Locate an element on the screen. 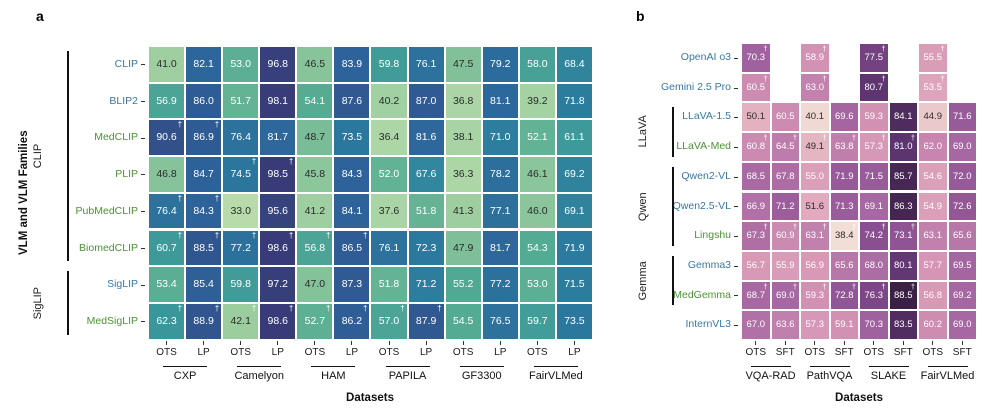 The height and width of the screenshot is (414, 996). heatmap-cell: 63.8 † is located at coordinates (844, 147).